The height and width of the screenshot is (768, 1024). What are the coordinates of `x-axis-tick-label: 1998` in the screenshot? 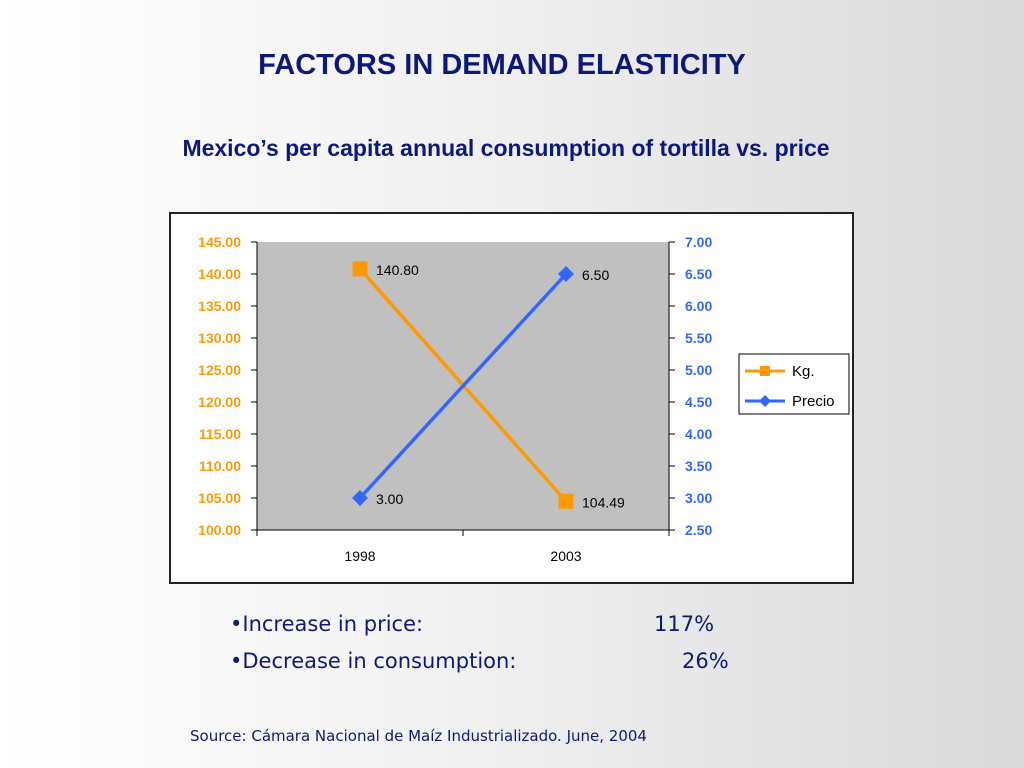 It's located at (359, 556).